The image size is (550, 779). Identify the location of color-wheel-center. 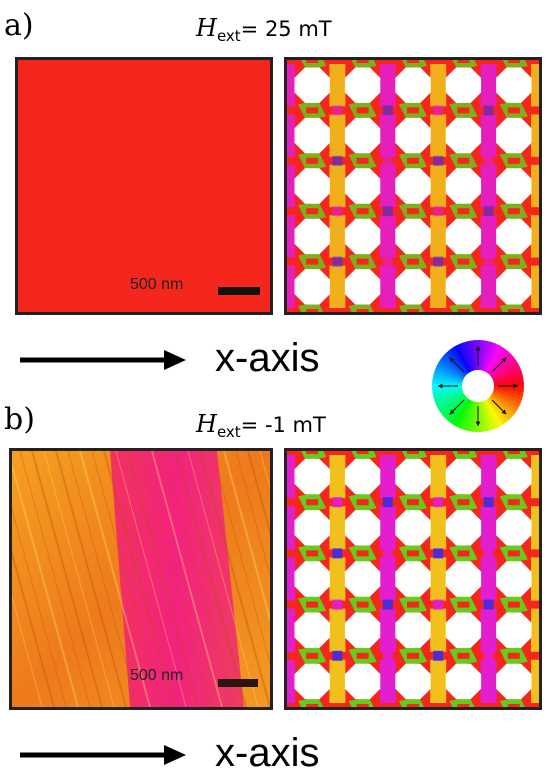
(478, 386).